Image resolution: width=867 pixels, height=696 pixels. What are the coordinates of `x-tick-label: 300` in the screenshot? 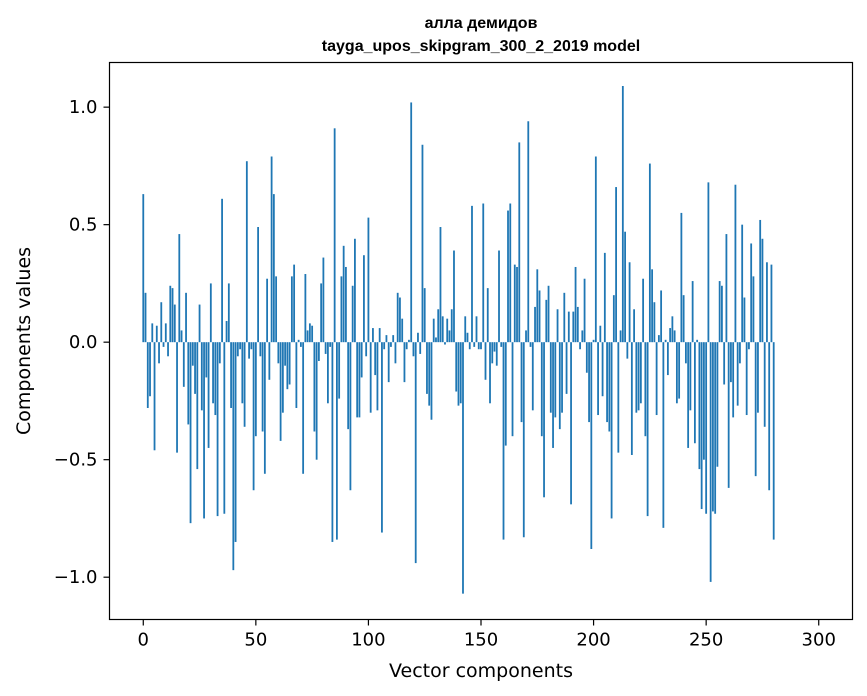 It's located at (819, 640).